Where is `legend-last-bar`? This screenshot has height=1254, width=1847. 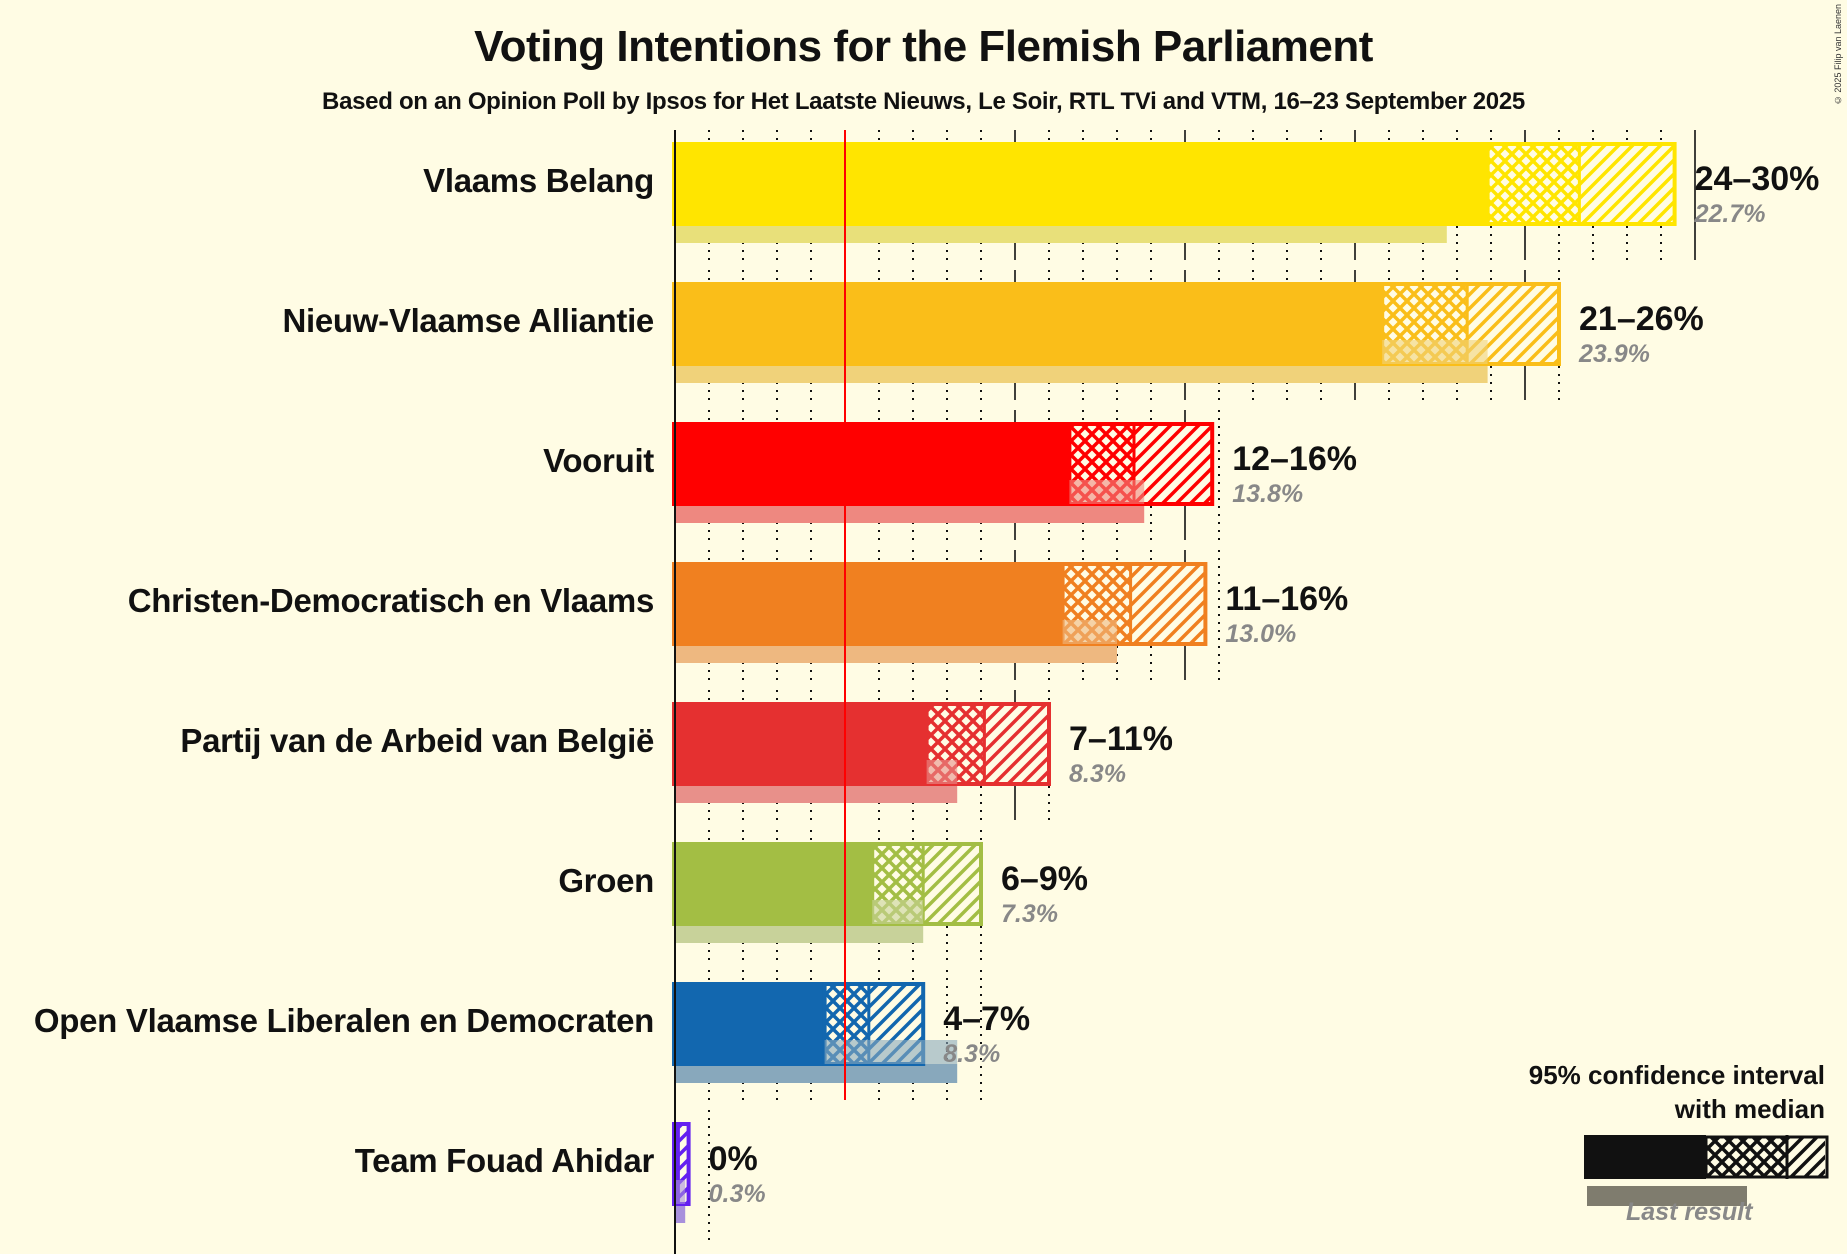 legend-last-bar is located at coordinates (1667, 1196).